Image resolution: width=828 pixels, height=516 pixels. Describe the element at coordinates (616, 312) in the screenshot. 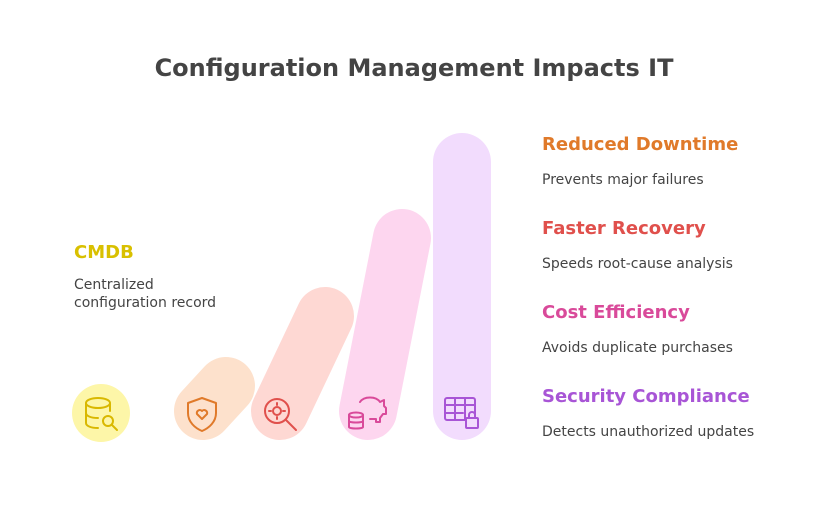

I see `impact-title: Cost Efficiency` at that location.